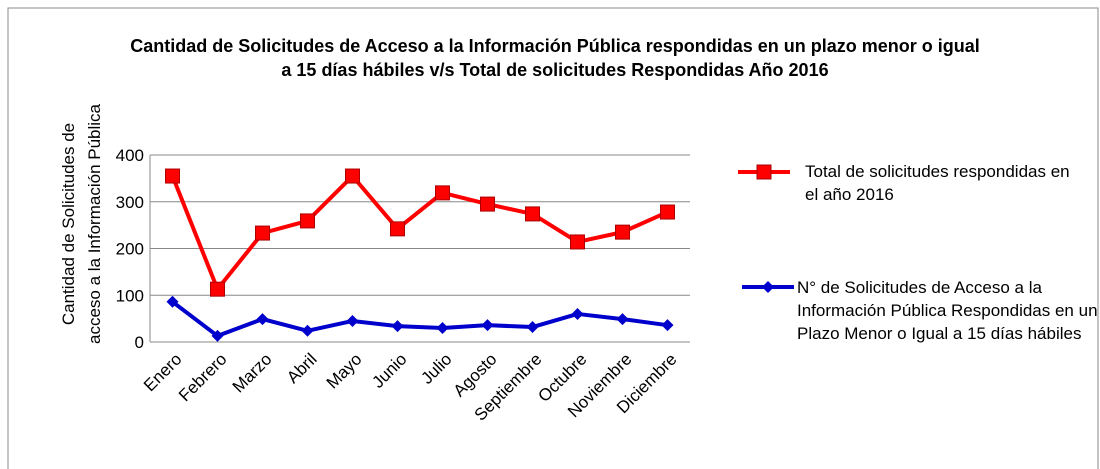 The image size is (1100, 469). I want to click on y-tick-label: 0, so click(139, 342).